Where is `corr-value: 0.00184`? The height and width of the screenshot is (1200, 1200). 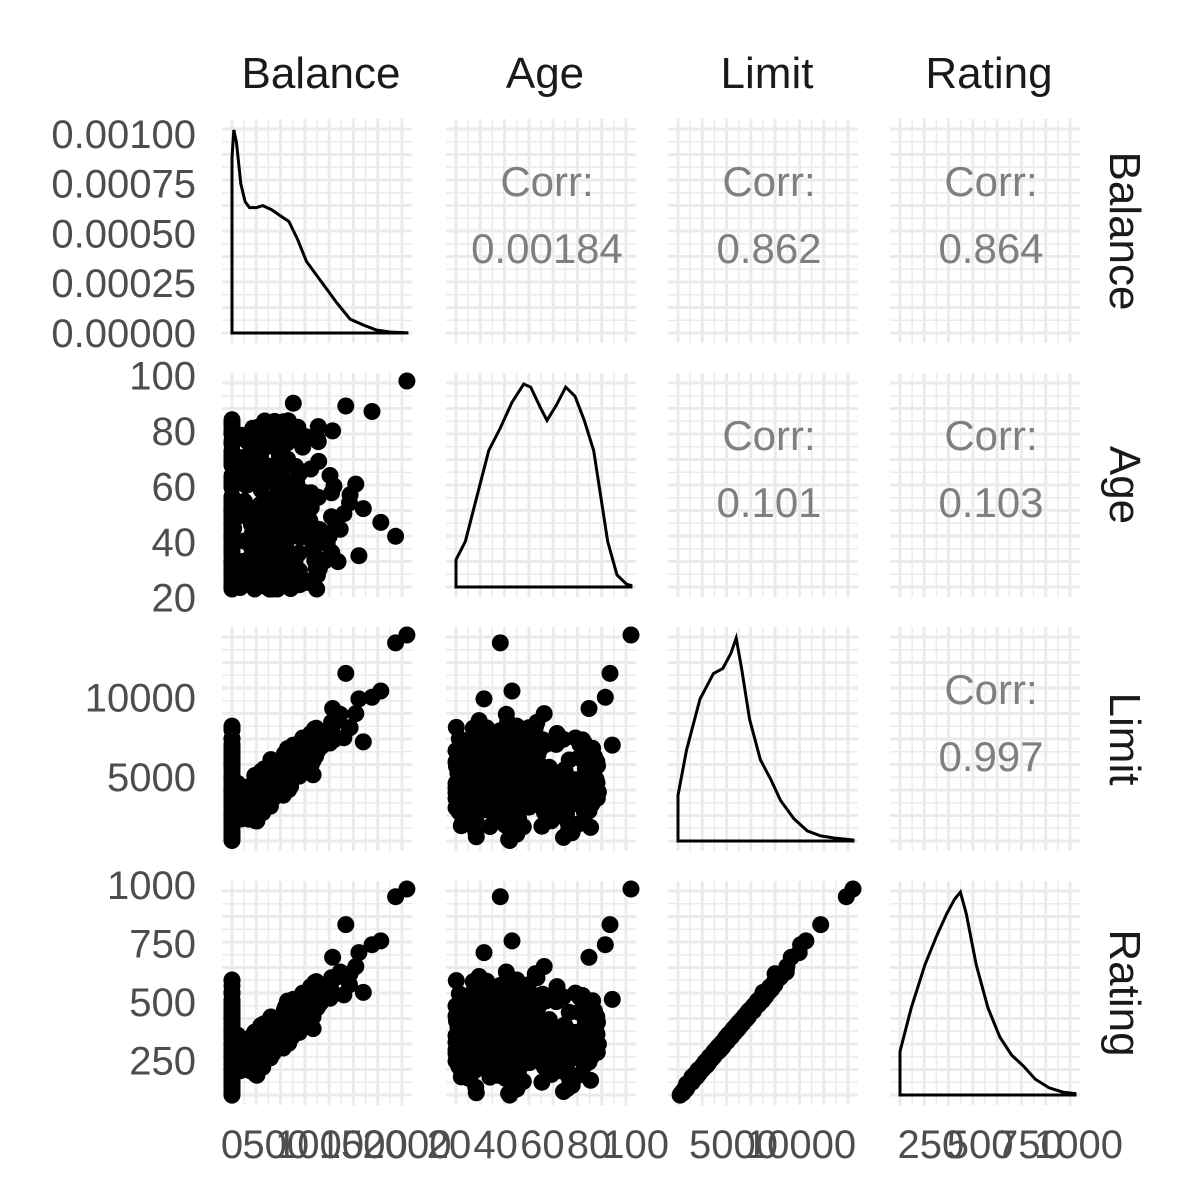 corr-value: 0.00184 is located at coordinates (547, 248).